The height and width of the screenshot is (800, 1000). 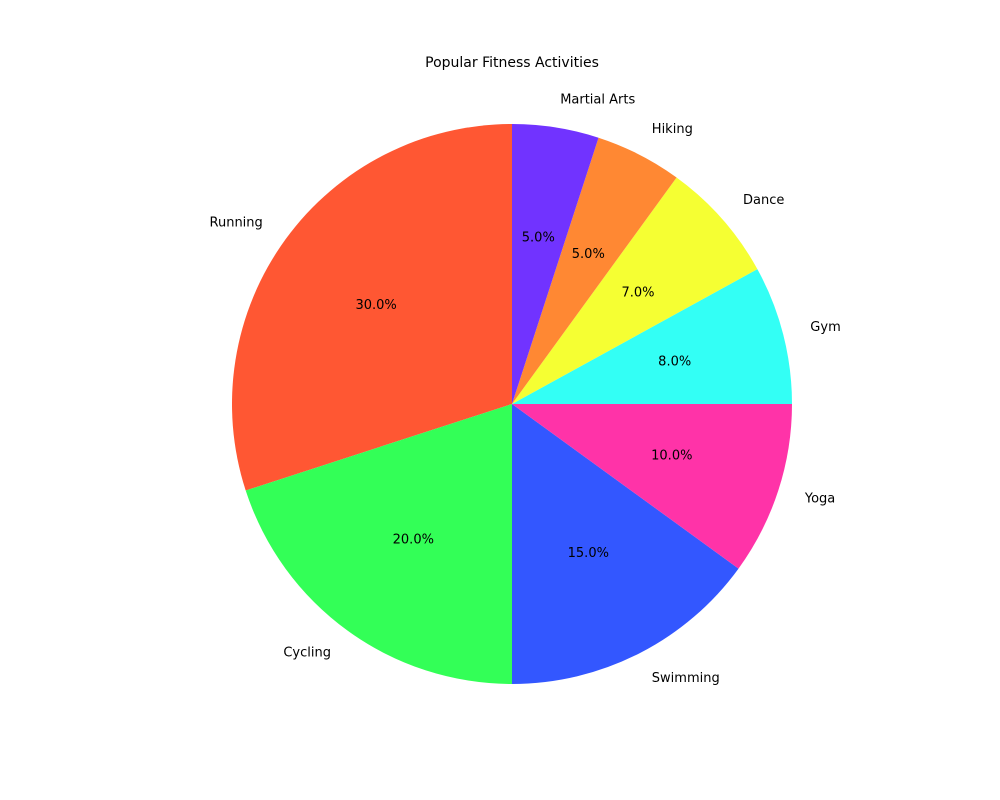 I want to click on slice-label-martial-arts: Martial Arts, so click(x=597, y=99).